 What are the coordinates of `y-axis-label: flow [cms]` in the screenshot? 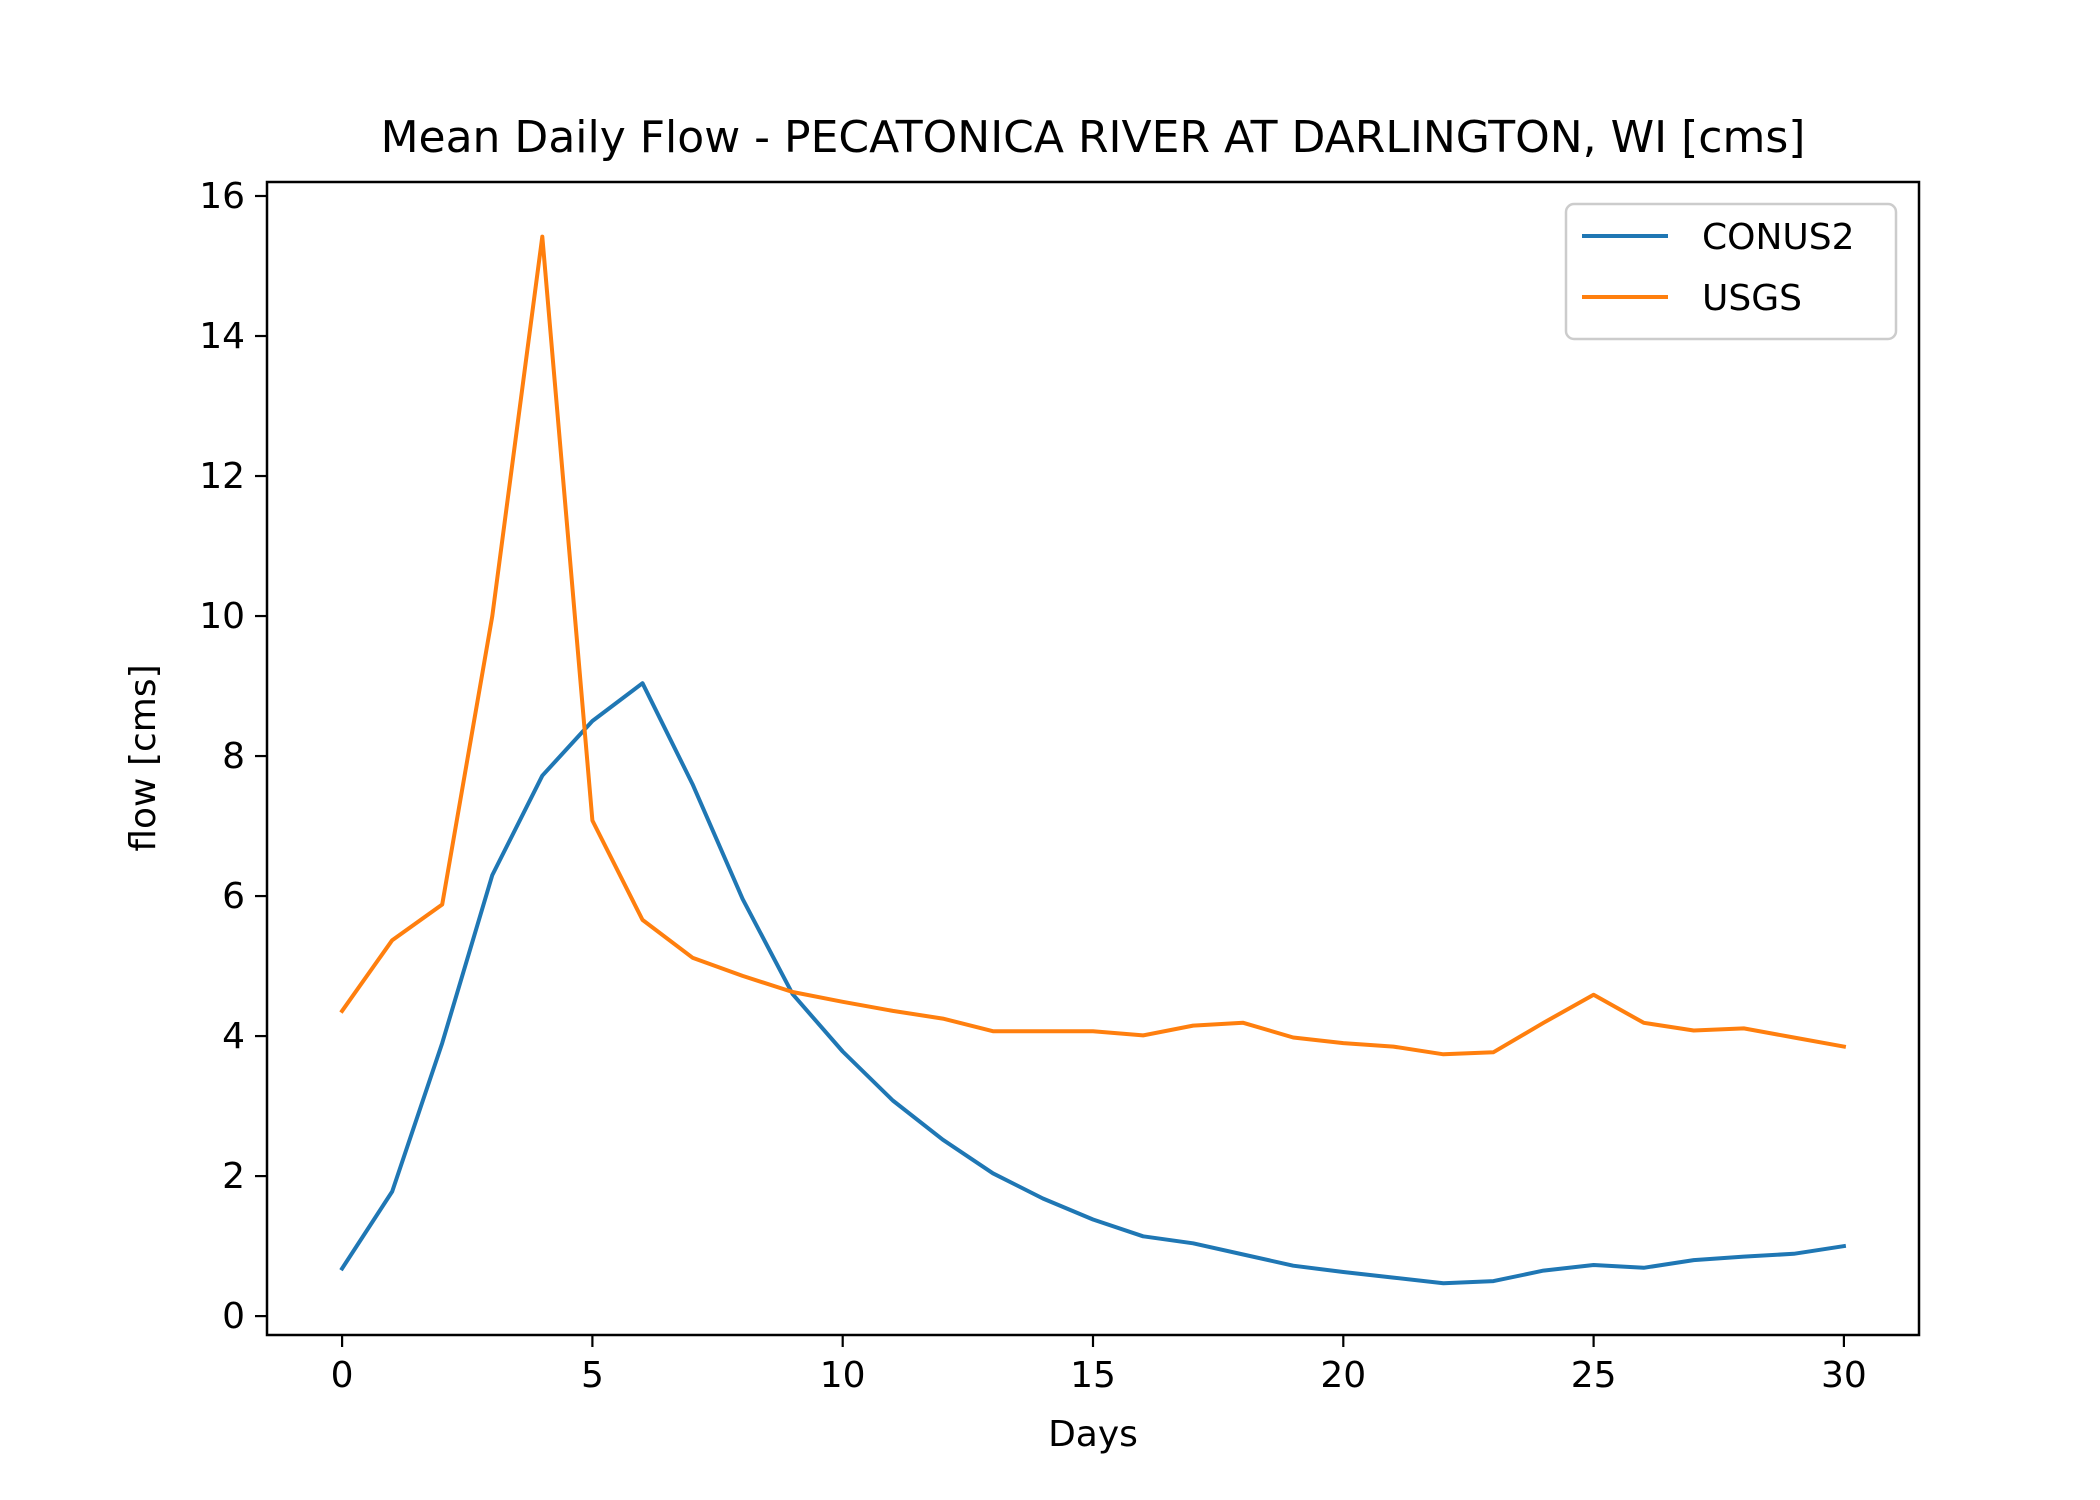 It's located at (143, 757).